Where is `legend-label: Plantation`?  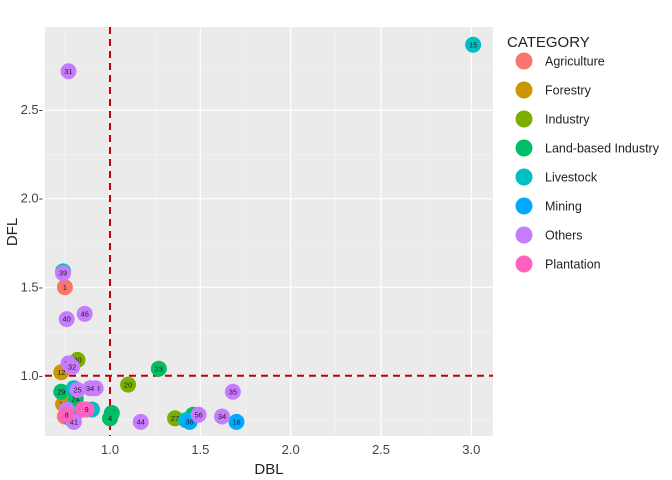 legend-label: Plantation is located at coordinates (573, 265).